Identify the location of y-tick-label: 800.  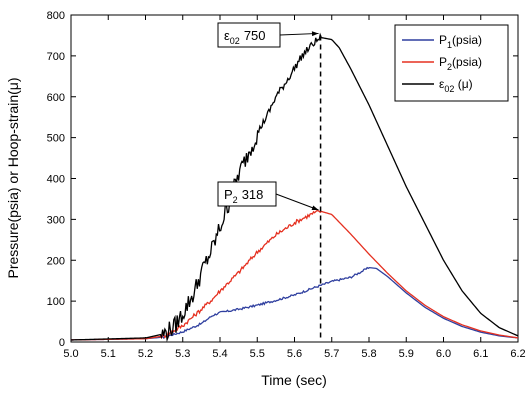
(56, 16).